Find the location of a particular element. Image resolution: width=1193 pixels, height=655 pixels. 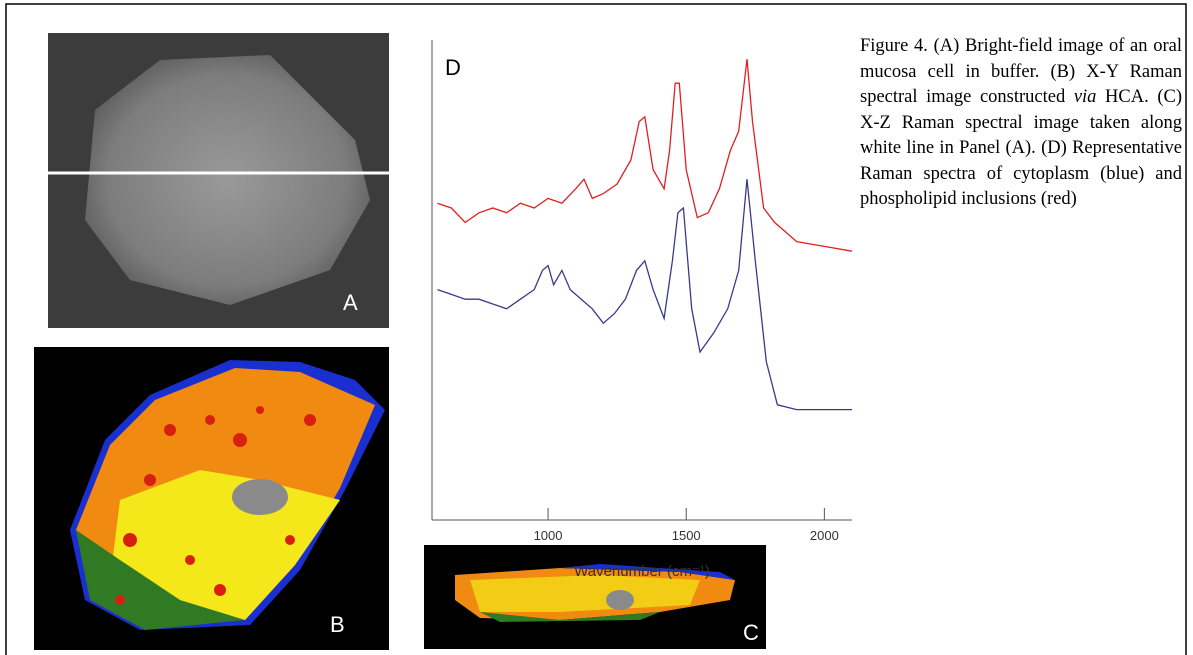

panel-d: D is located at coordinates (453, 67).